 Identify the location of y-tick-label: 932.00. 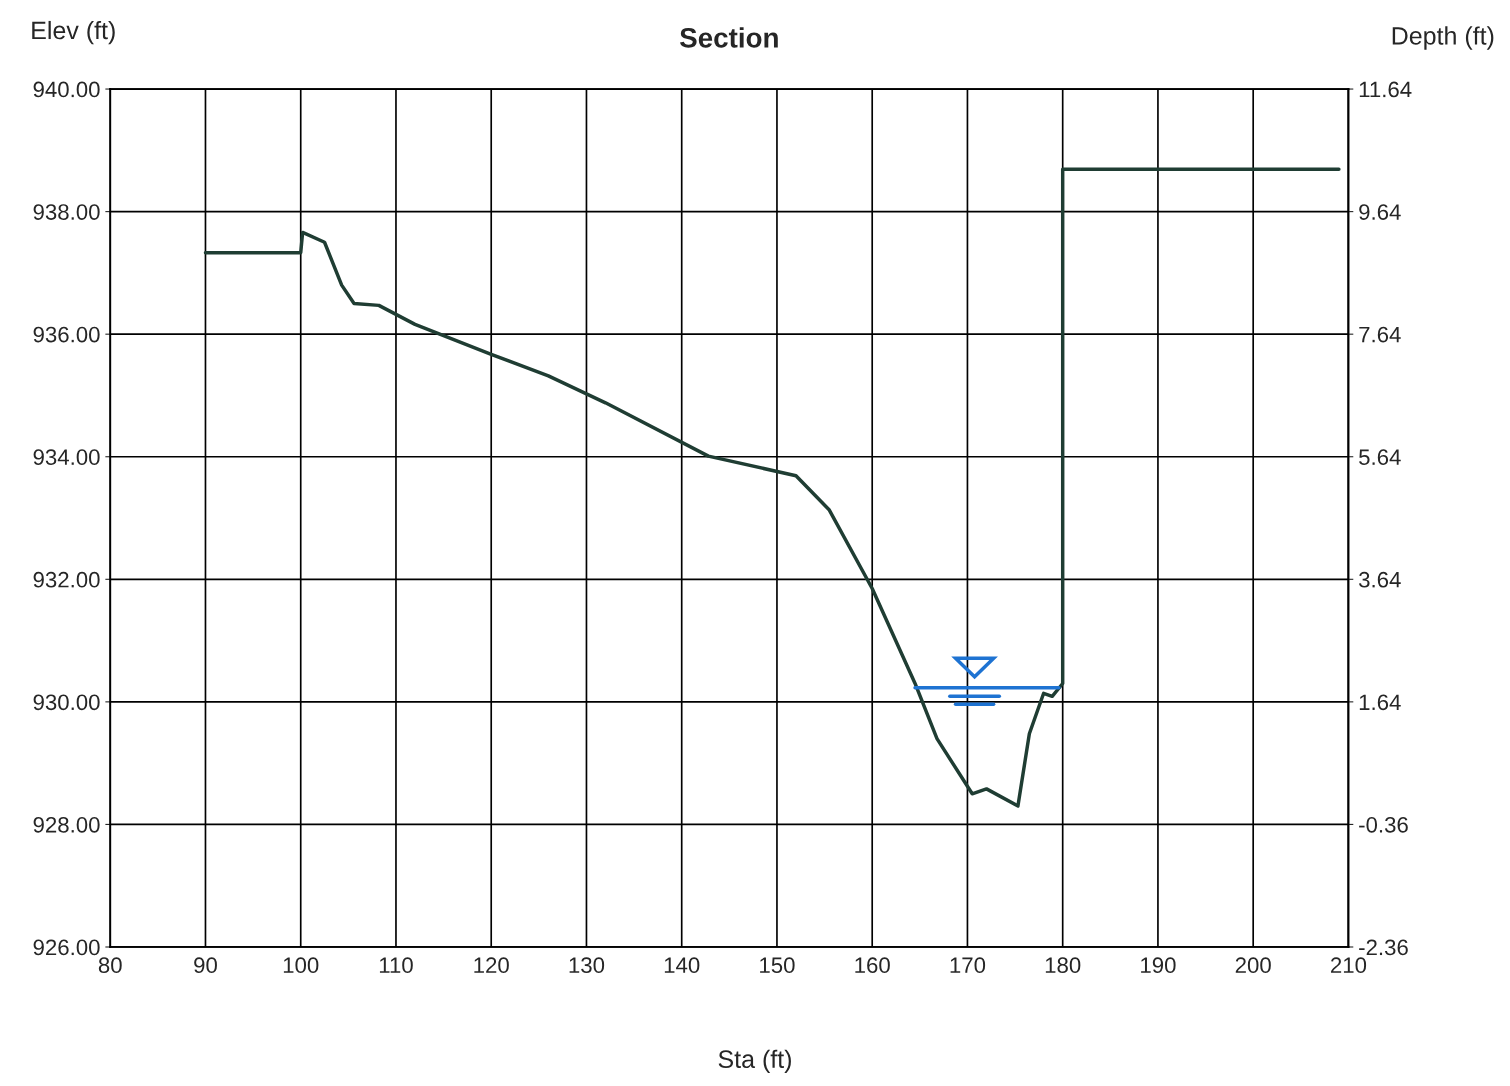
(66, 579).